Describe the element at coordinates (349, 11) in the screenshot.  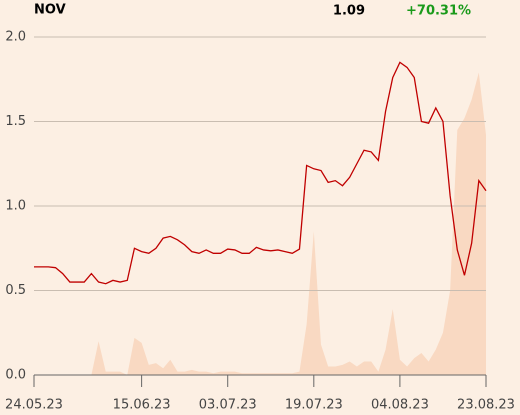
I see `price: 1.09` at that location.